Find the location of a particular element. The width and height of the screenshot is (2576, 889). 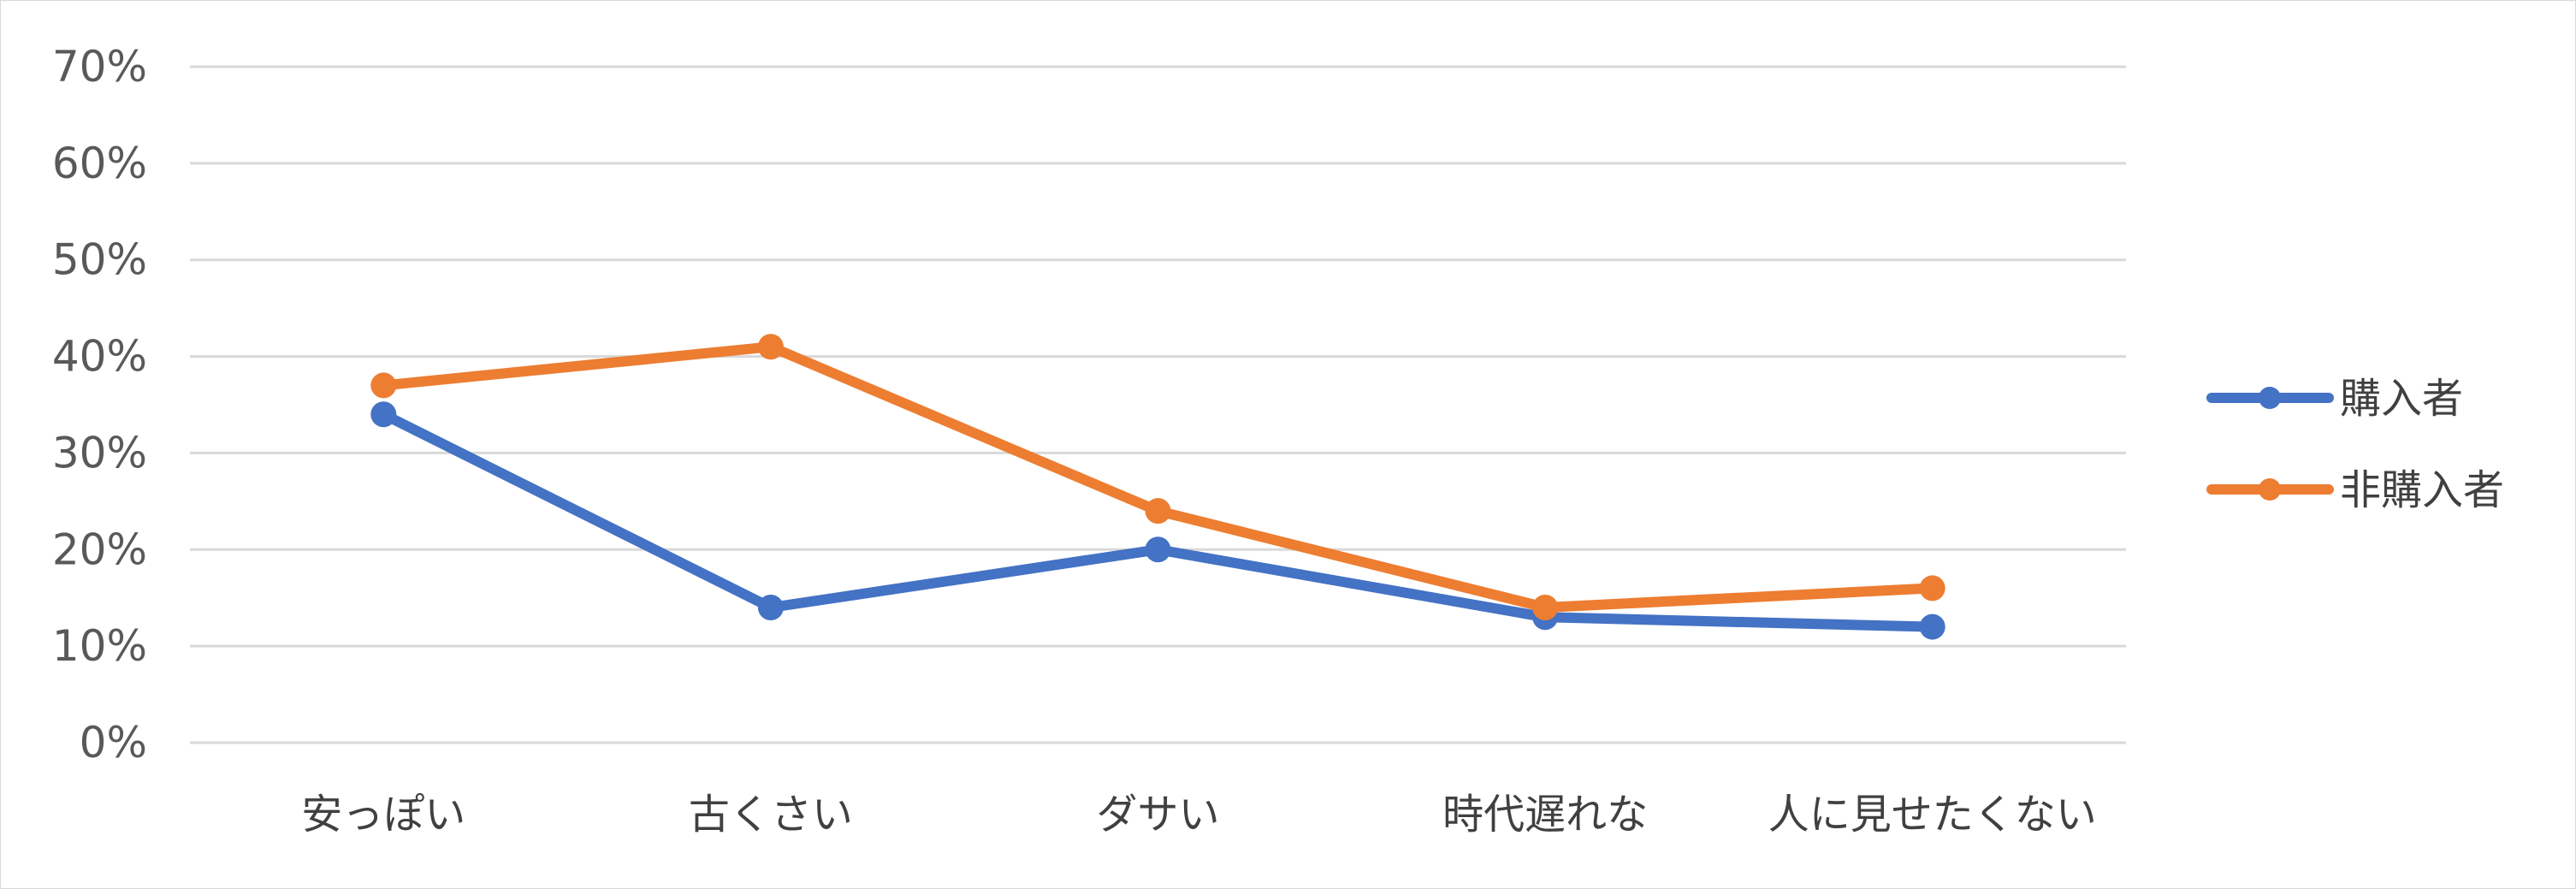

y-tick-label: 0% is located at coordinates (114, 743).